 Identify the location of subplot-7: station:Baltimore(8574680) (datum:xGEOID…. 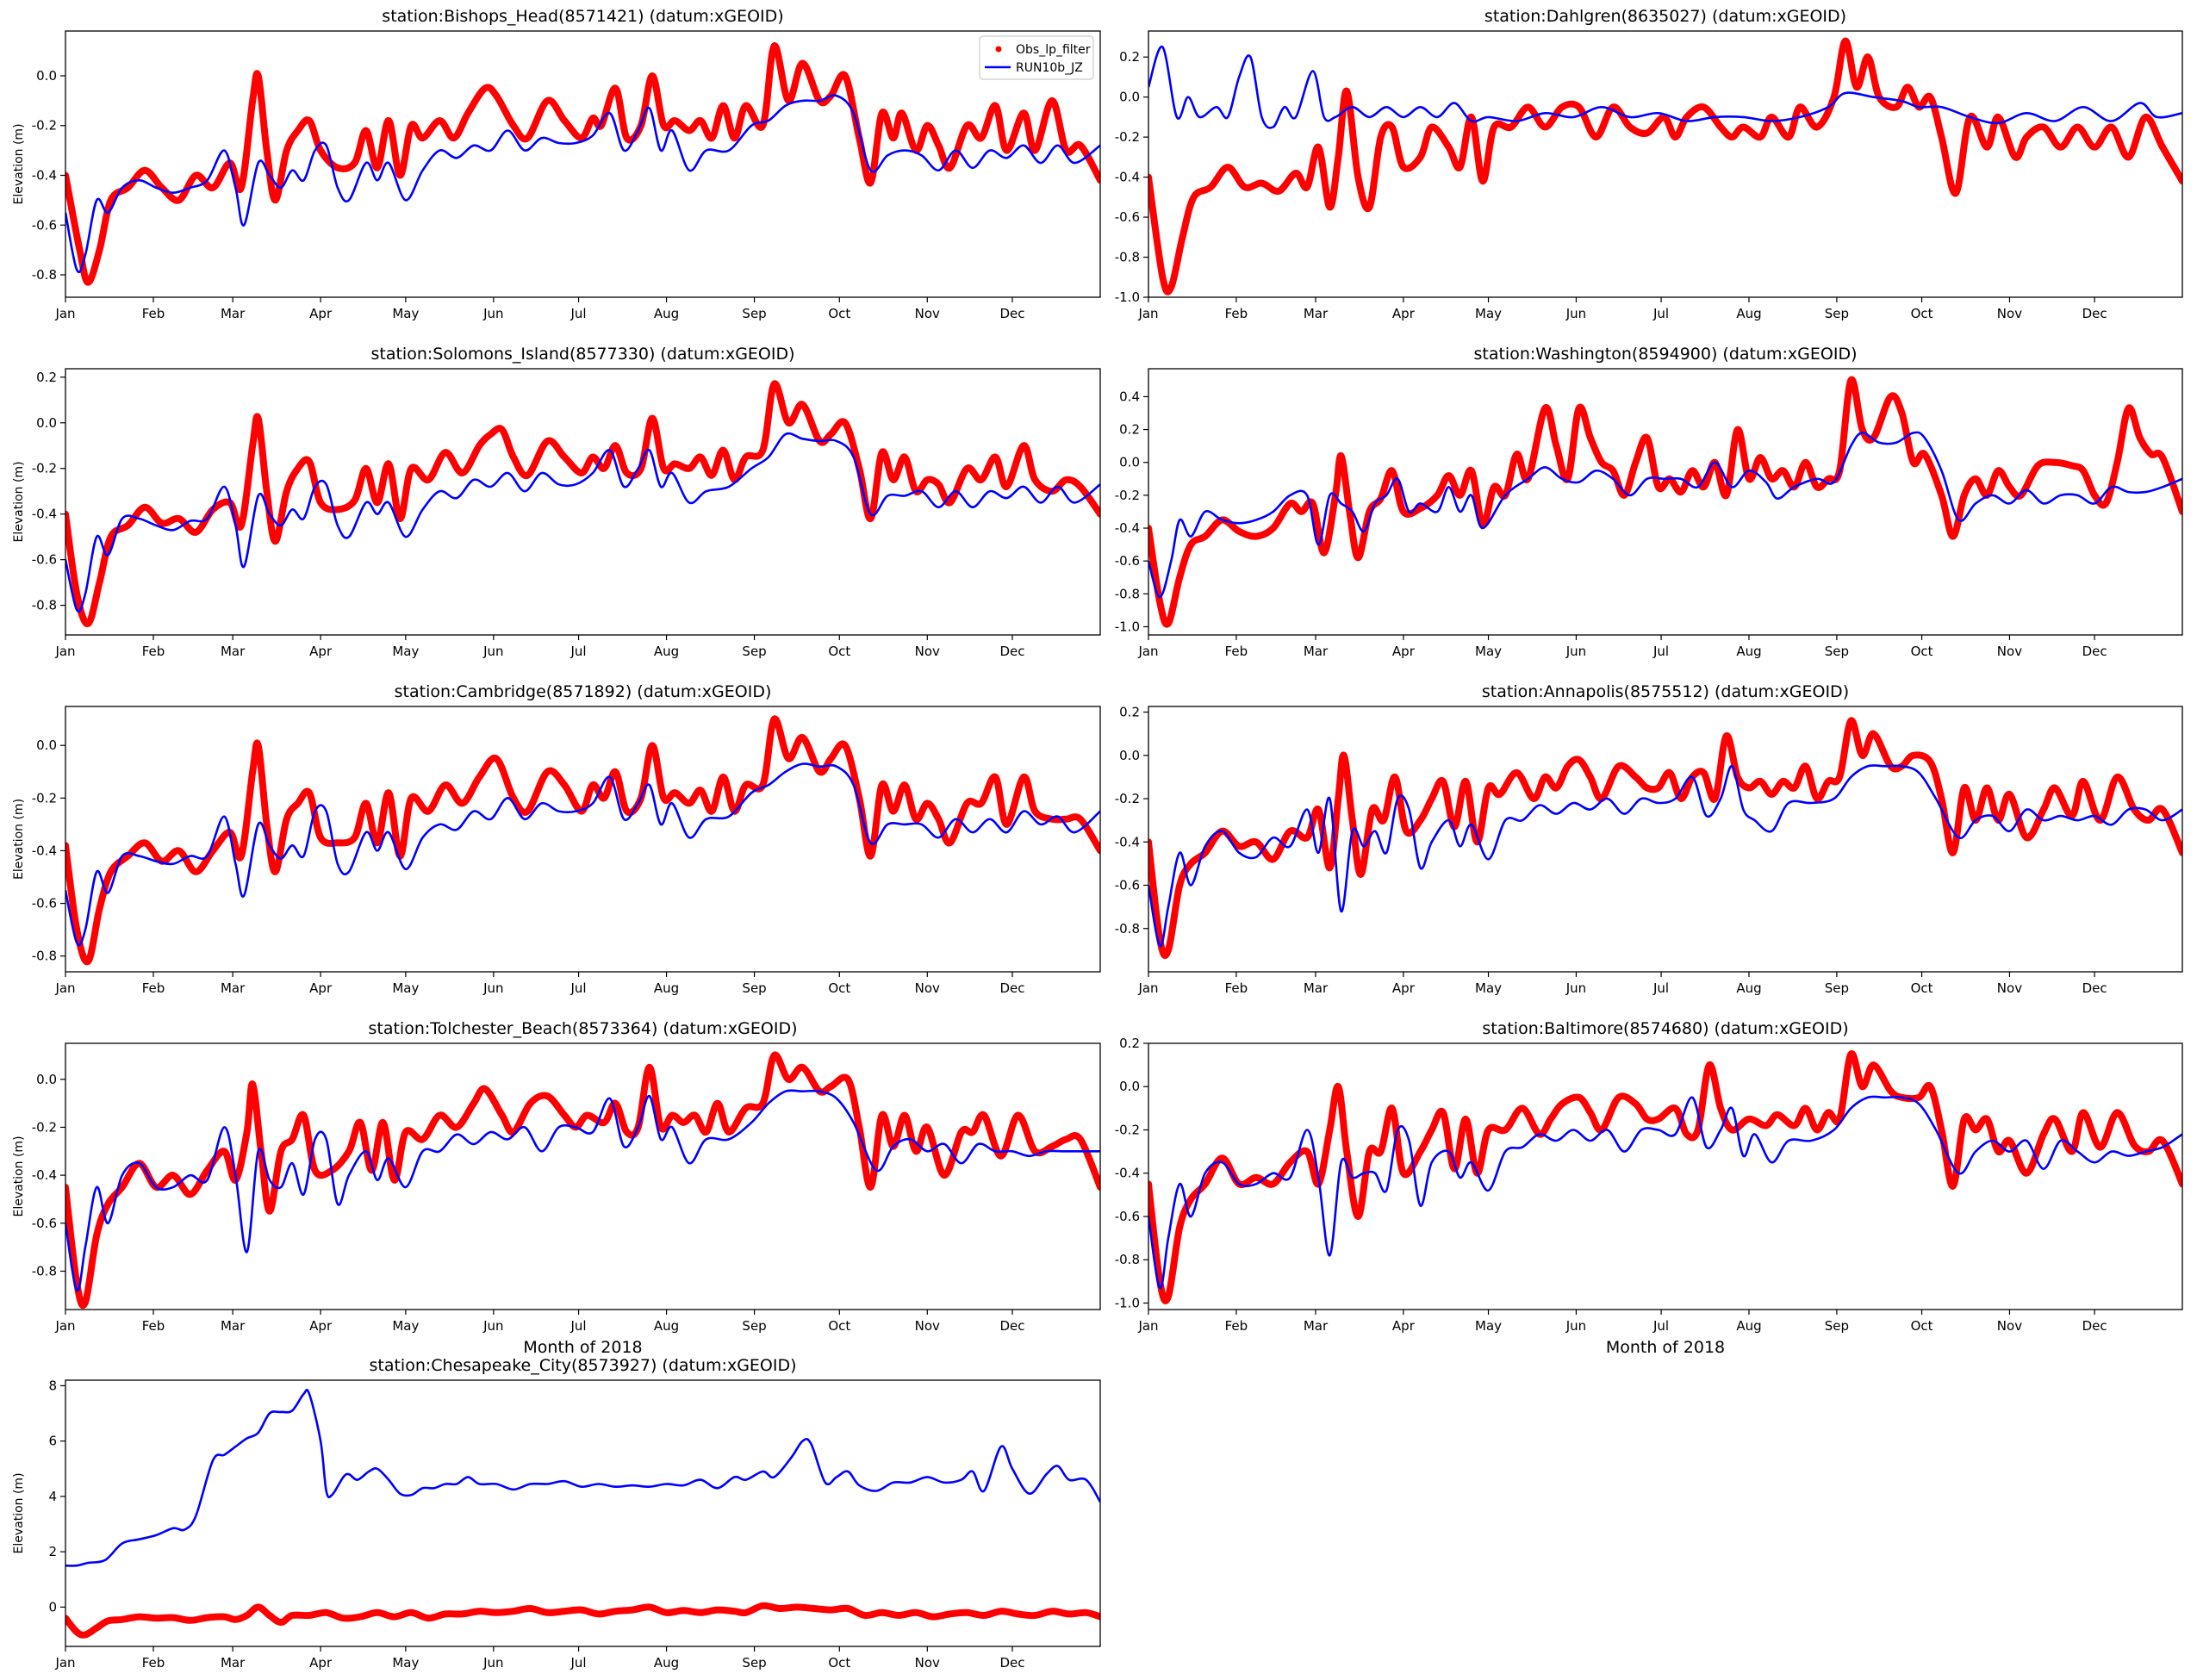
(1649, 1188).